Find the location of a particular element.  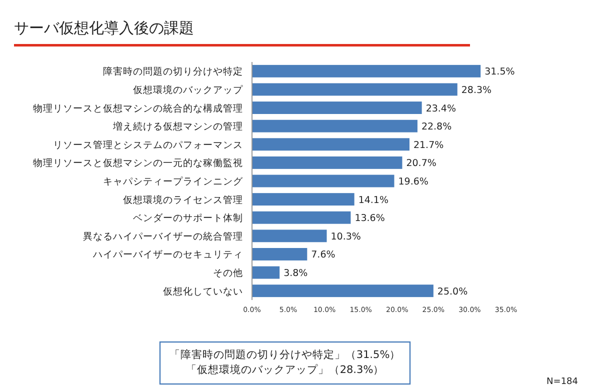

data-label: 22.8% is located at coordinates (436, 127).